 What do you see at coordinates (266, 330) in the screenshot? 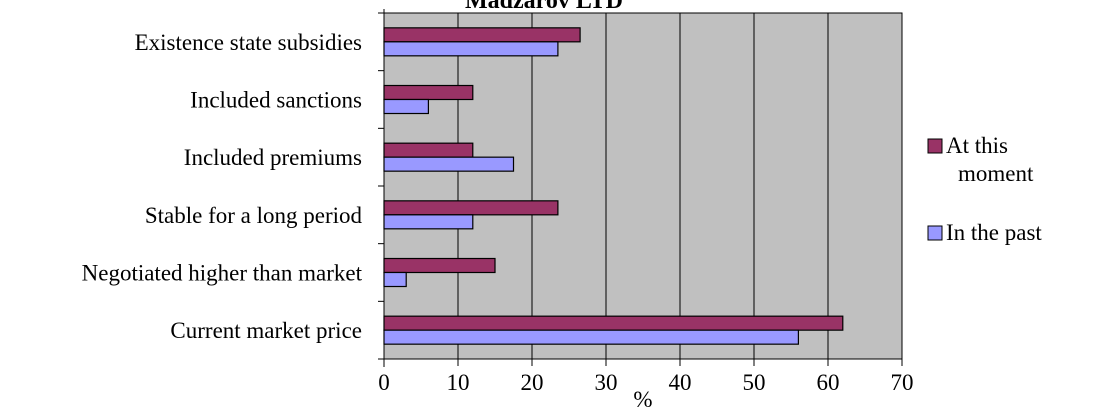
I see `category-label-5: Current market price` at bounding box center [266, 330].